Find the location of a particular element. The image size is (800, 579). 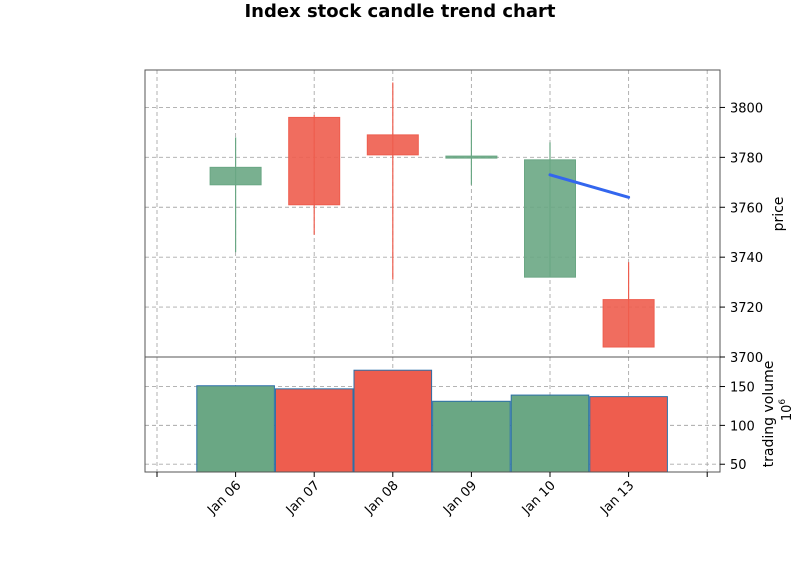

price-tick-label: 3800 is located at coordinates (746, 108).